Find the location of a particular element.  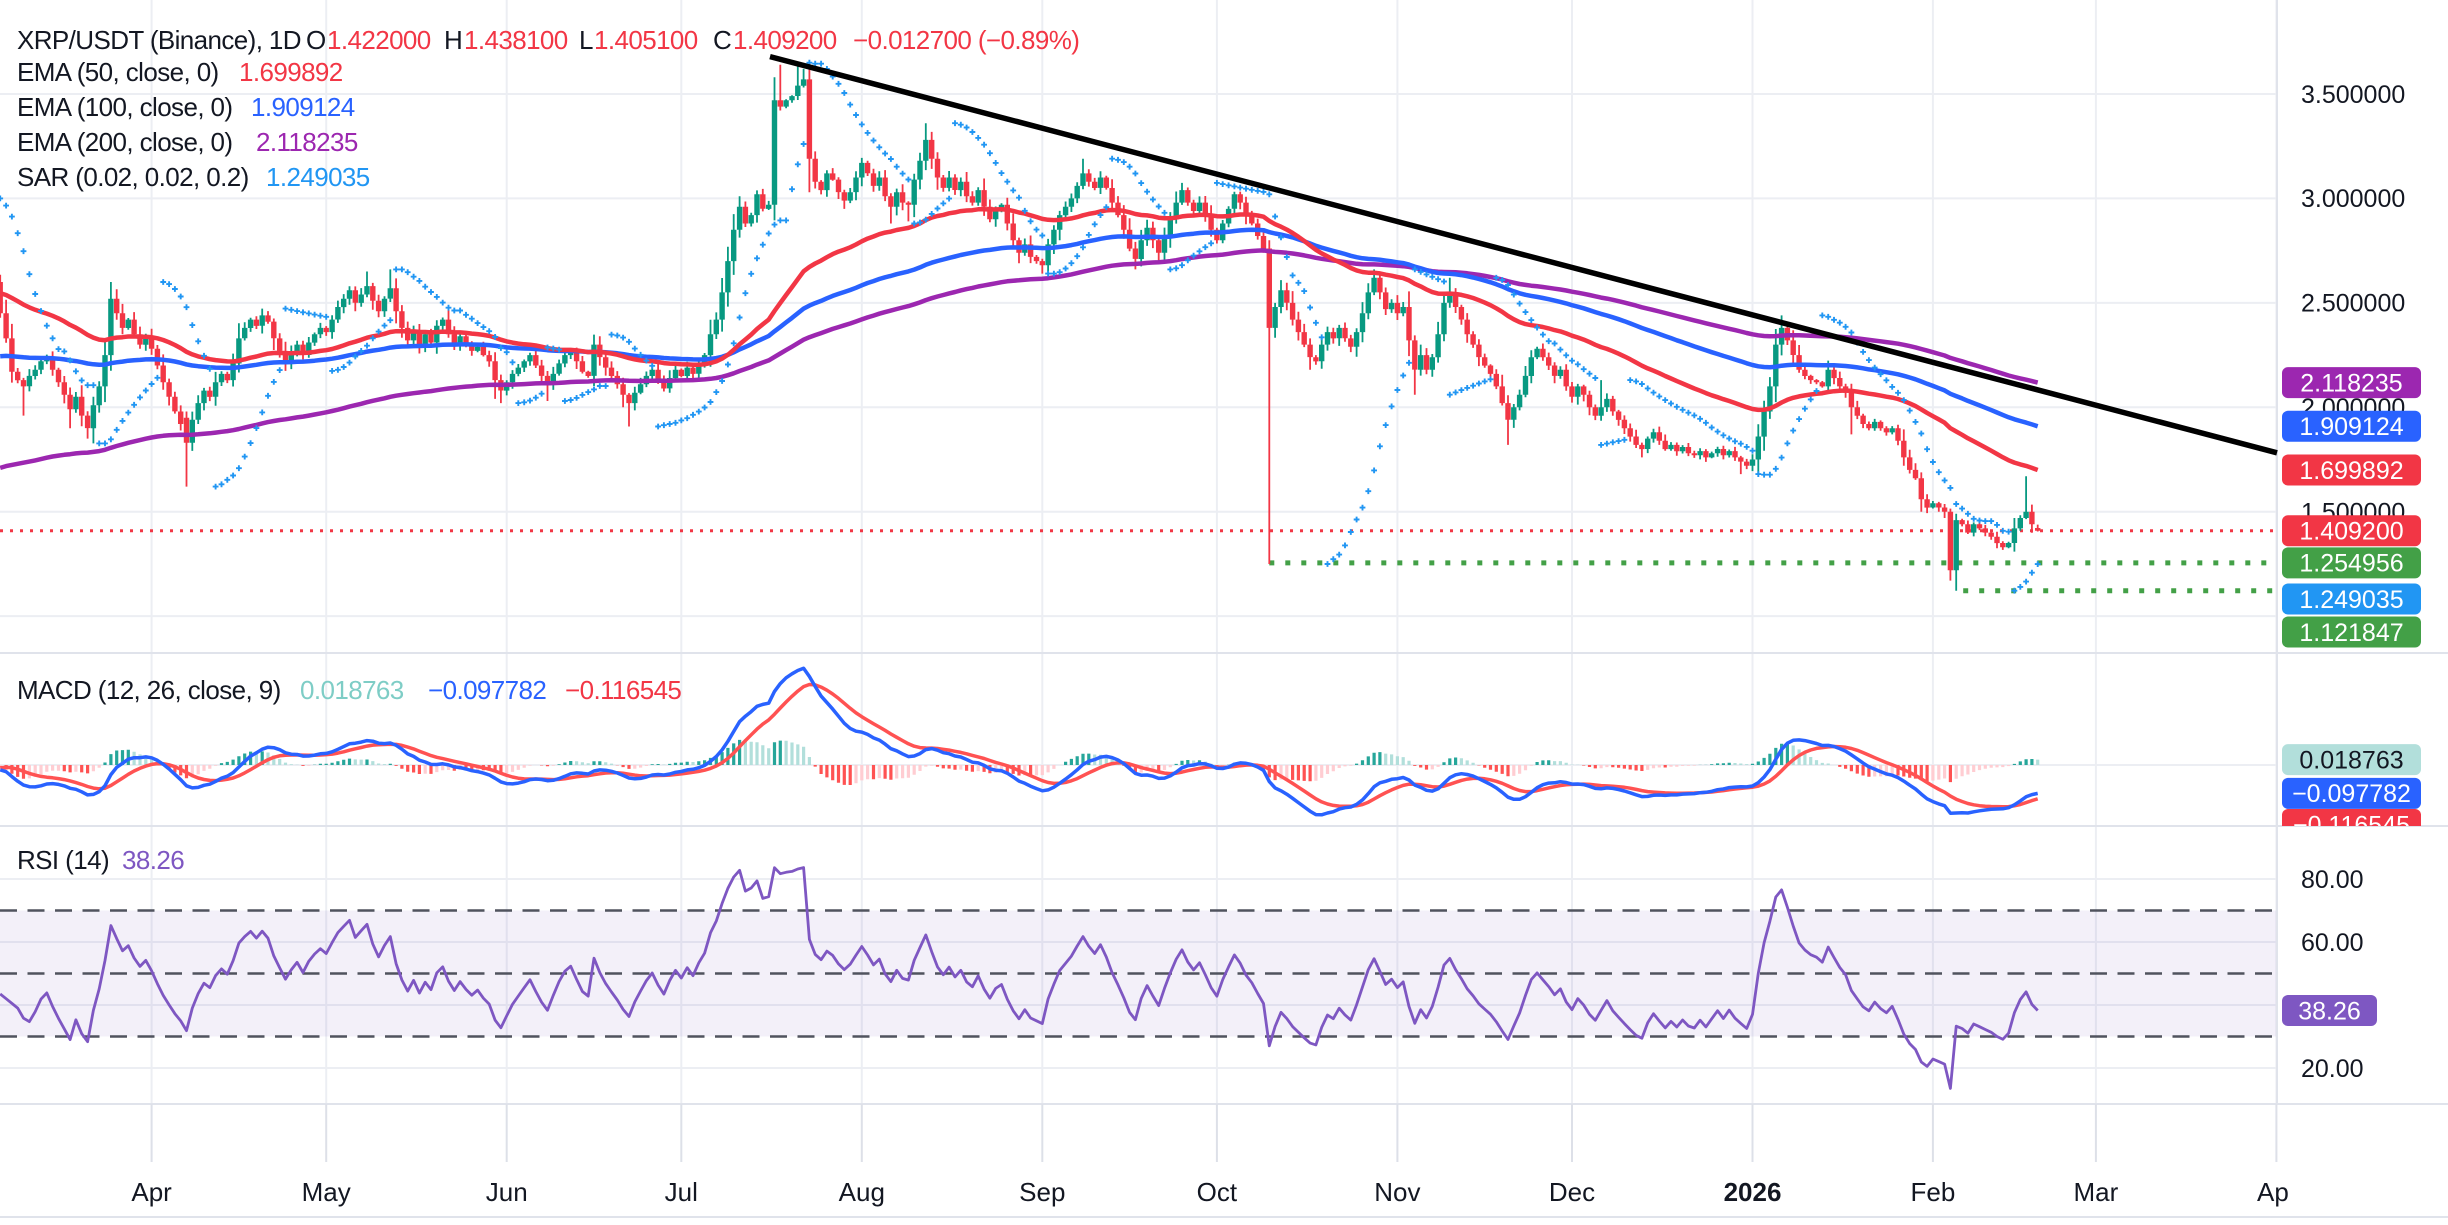

svg-text: RSI (14) is located at coordinates (63, 860).